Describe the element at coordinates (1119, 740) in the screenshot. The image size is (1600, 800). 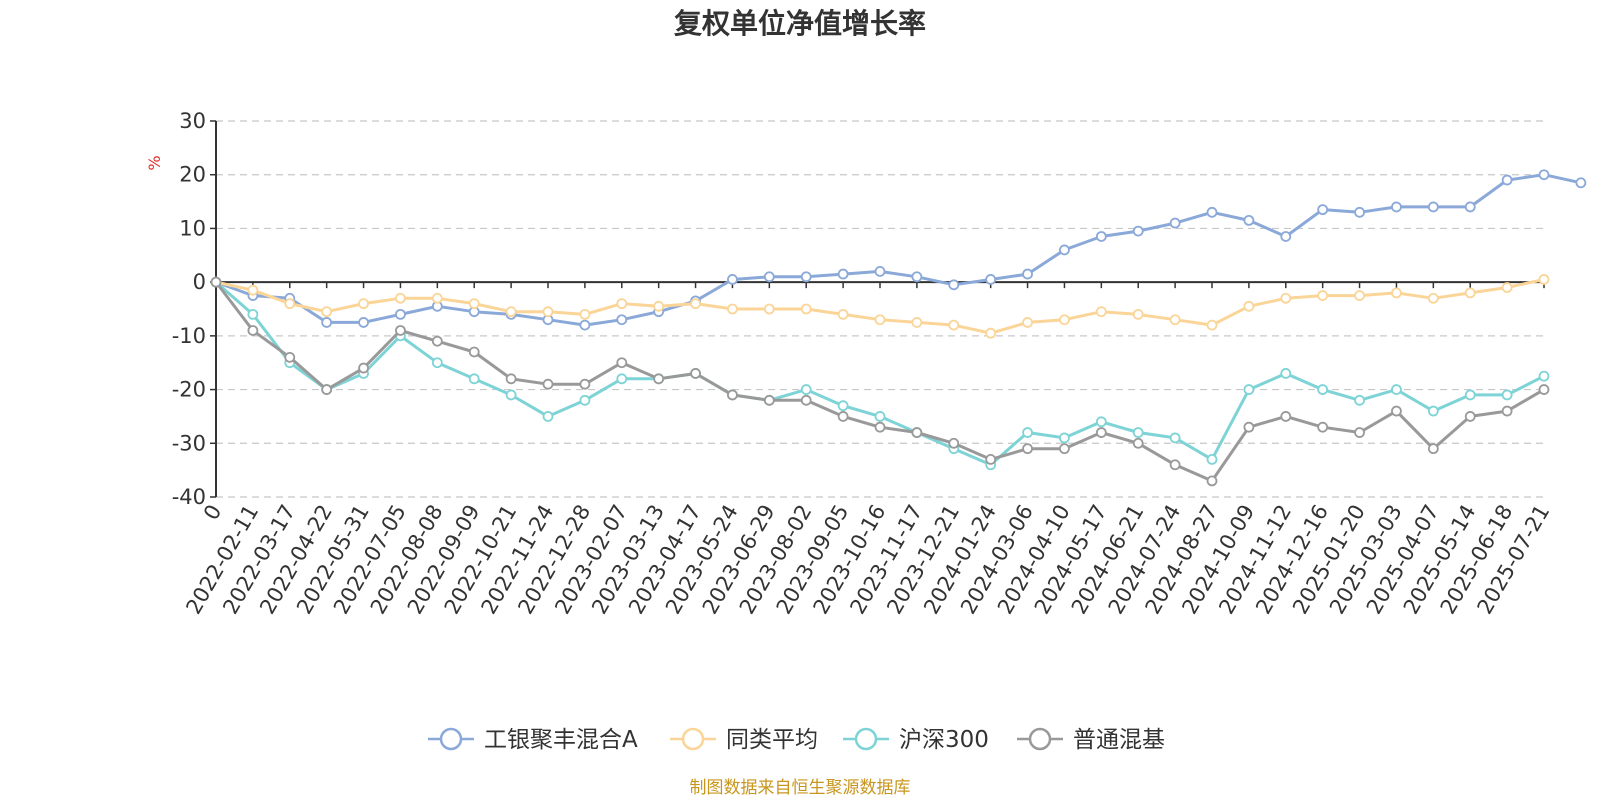
I see `legend-label: 普通混基` at that location.